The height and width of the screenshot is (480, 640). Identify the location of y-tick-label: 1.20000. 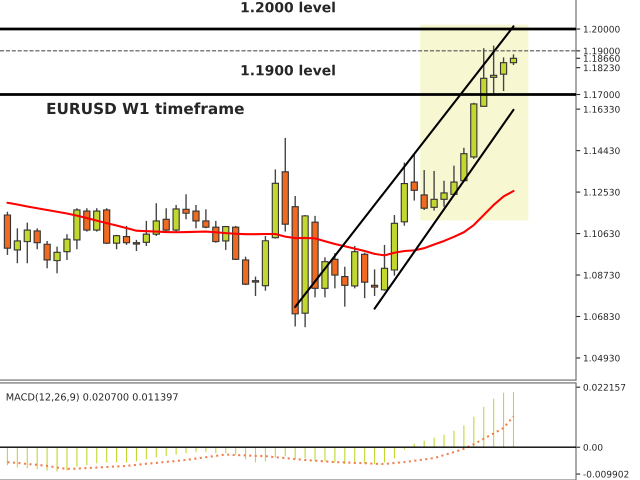
(602, 29).